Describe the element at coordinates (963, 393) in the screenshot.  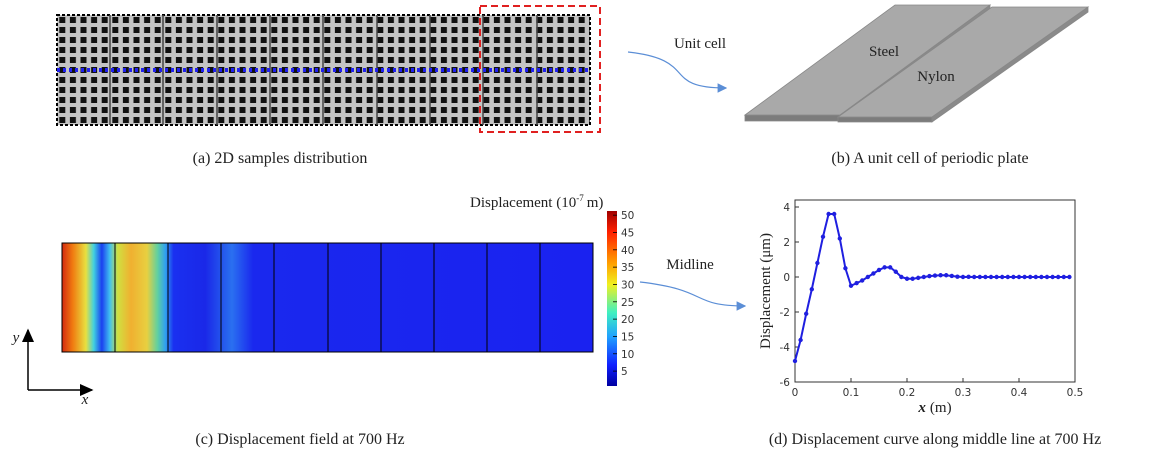
I see `x-tick-label: 0.3` at that location.